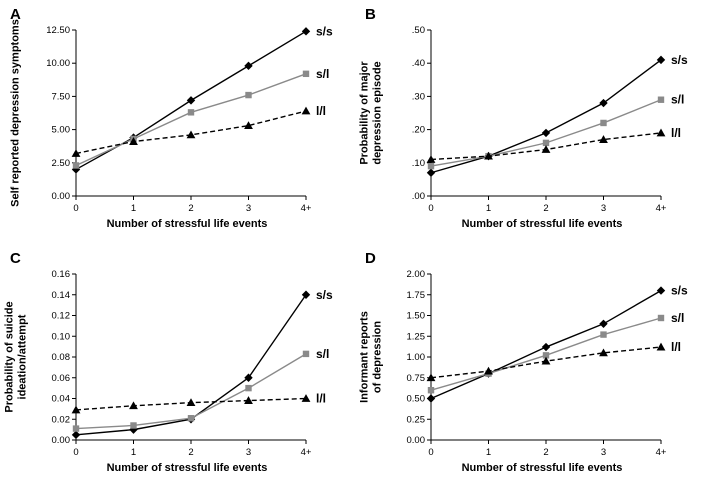 Image resolution: width=709 pixels, height=487 pixels. What do you see at coordinates (61, 378) in the screenshot?
I see `y-tick-label: 0.06` at bounding box center [61, 378].